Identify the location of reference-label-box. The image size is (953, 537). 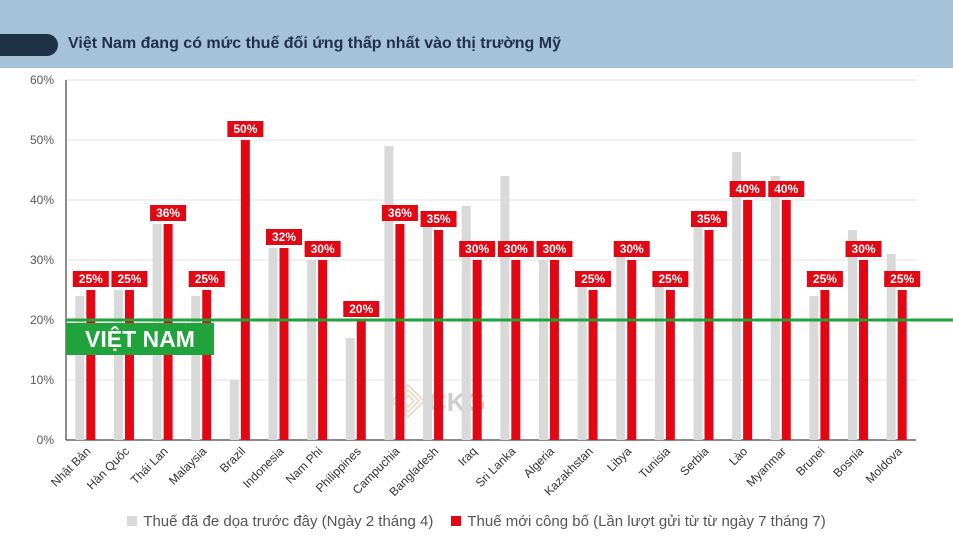
(140, 339).